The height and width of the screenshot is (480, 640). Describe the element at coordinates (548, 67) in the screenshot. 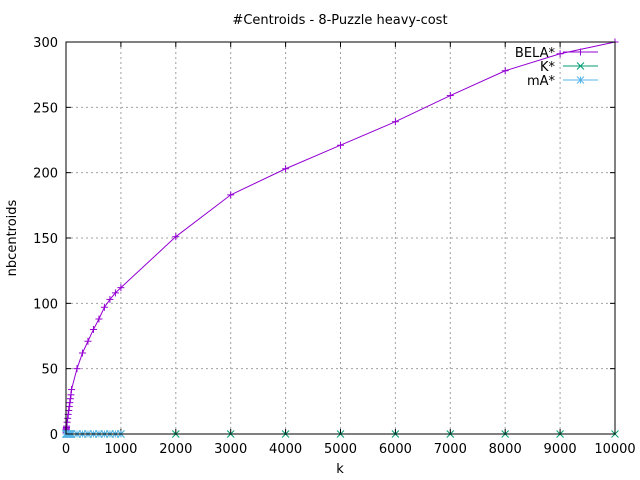

I see `legend-label: K*` at that location.